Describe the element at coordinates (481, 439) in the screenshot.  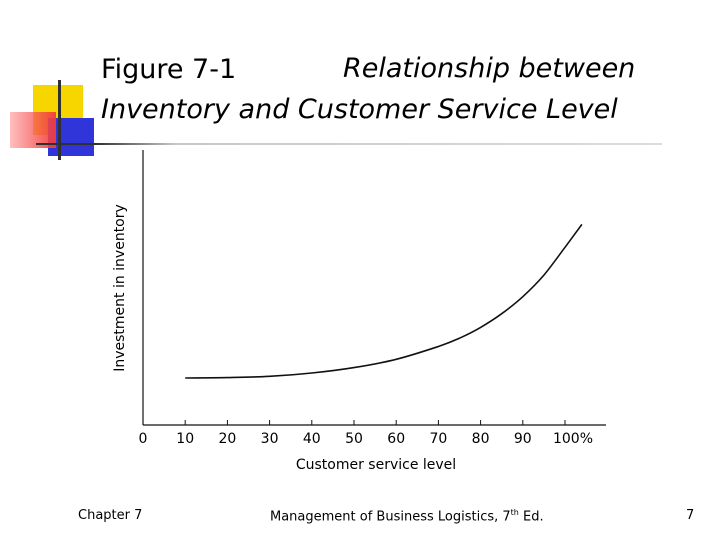
I see `x-tick-label-80: 80` at that location.